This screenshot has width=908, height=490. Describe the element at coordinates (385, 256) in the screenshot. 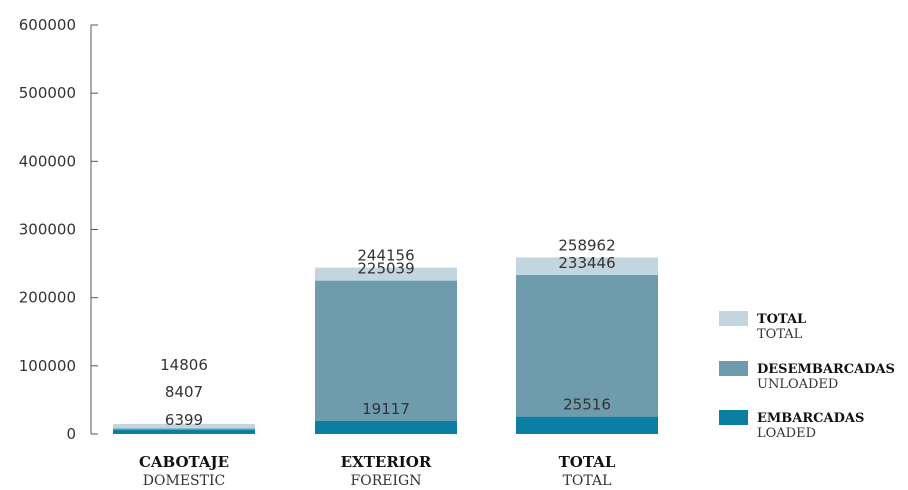

I see `data-label: 244156` at that location.